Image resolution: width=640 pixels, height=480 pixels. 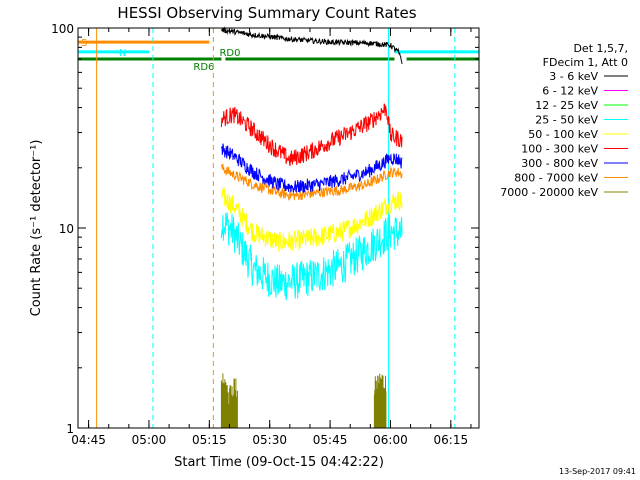 I want to click on y-tick-label-0: 1, so click(x=70, y=429).